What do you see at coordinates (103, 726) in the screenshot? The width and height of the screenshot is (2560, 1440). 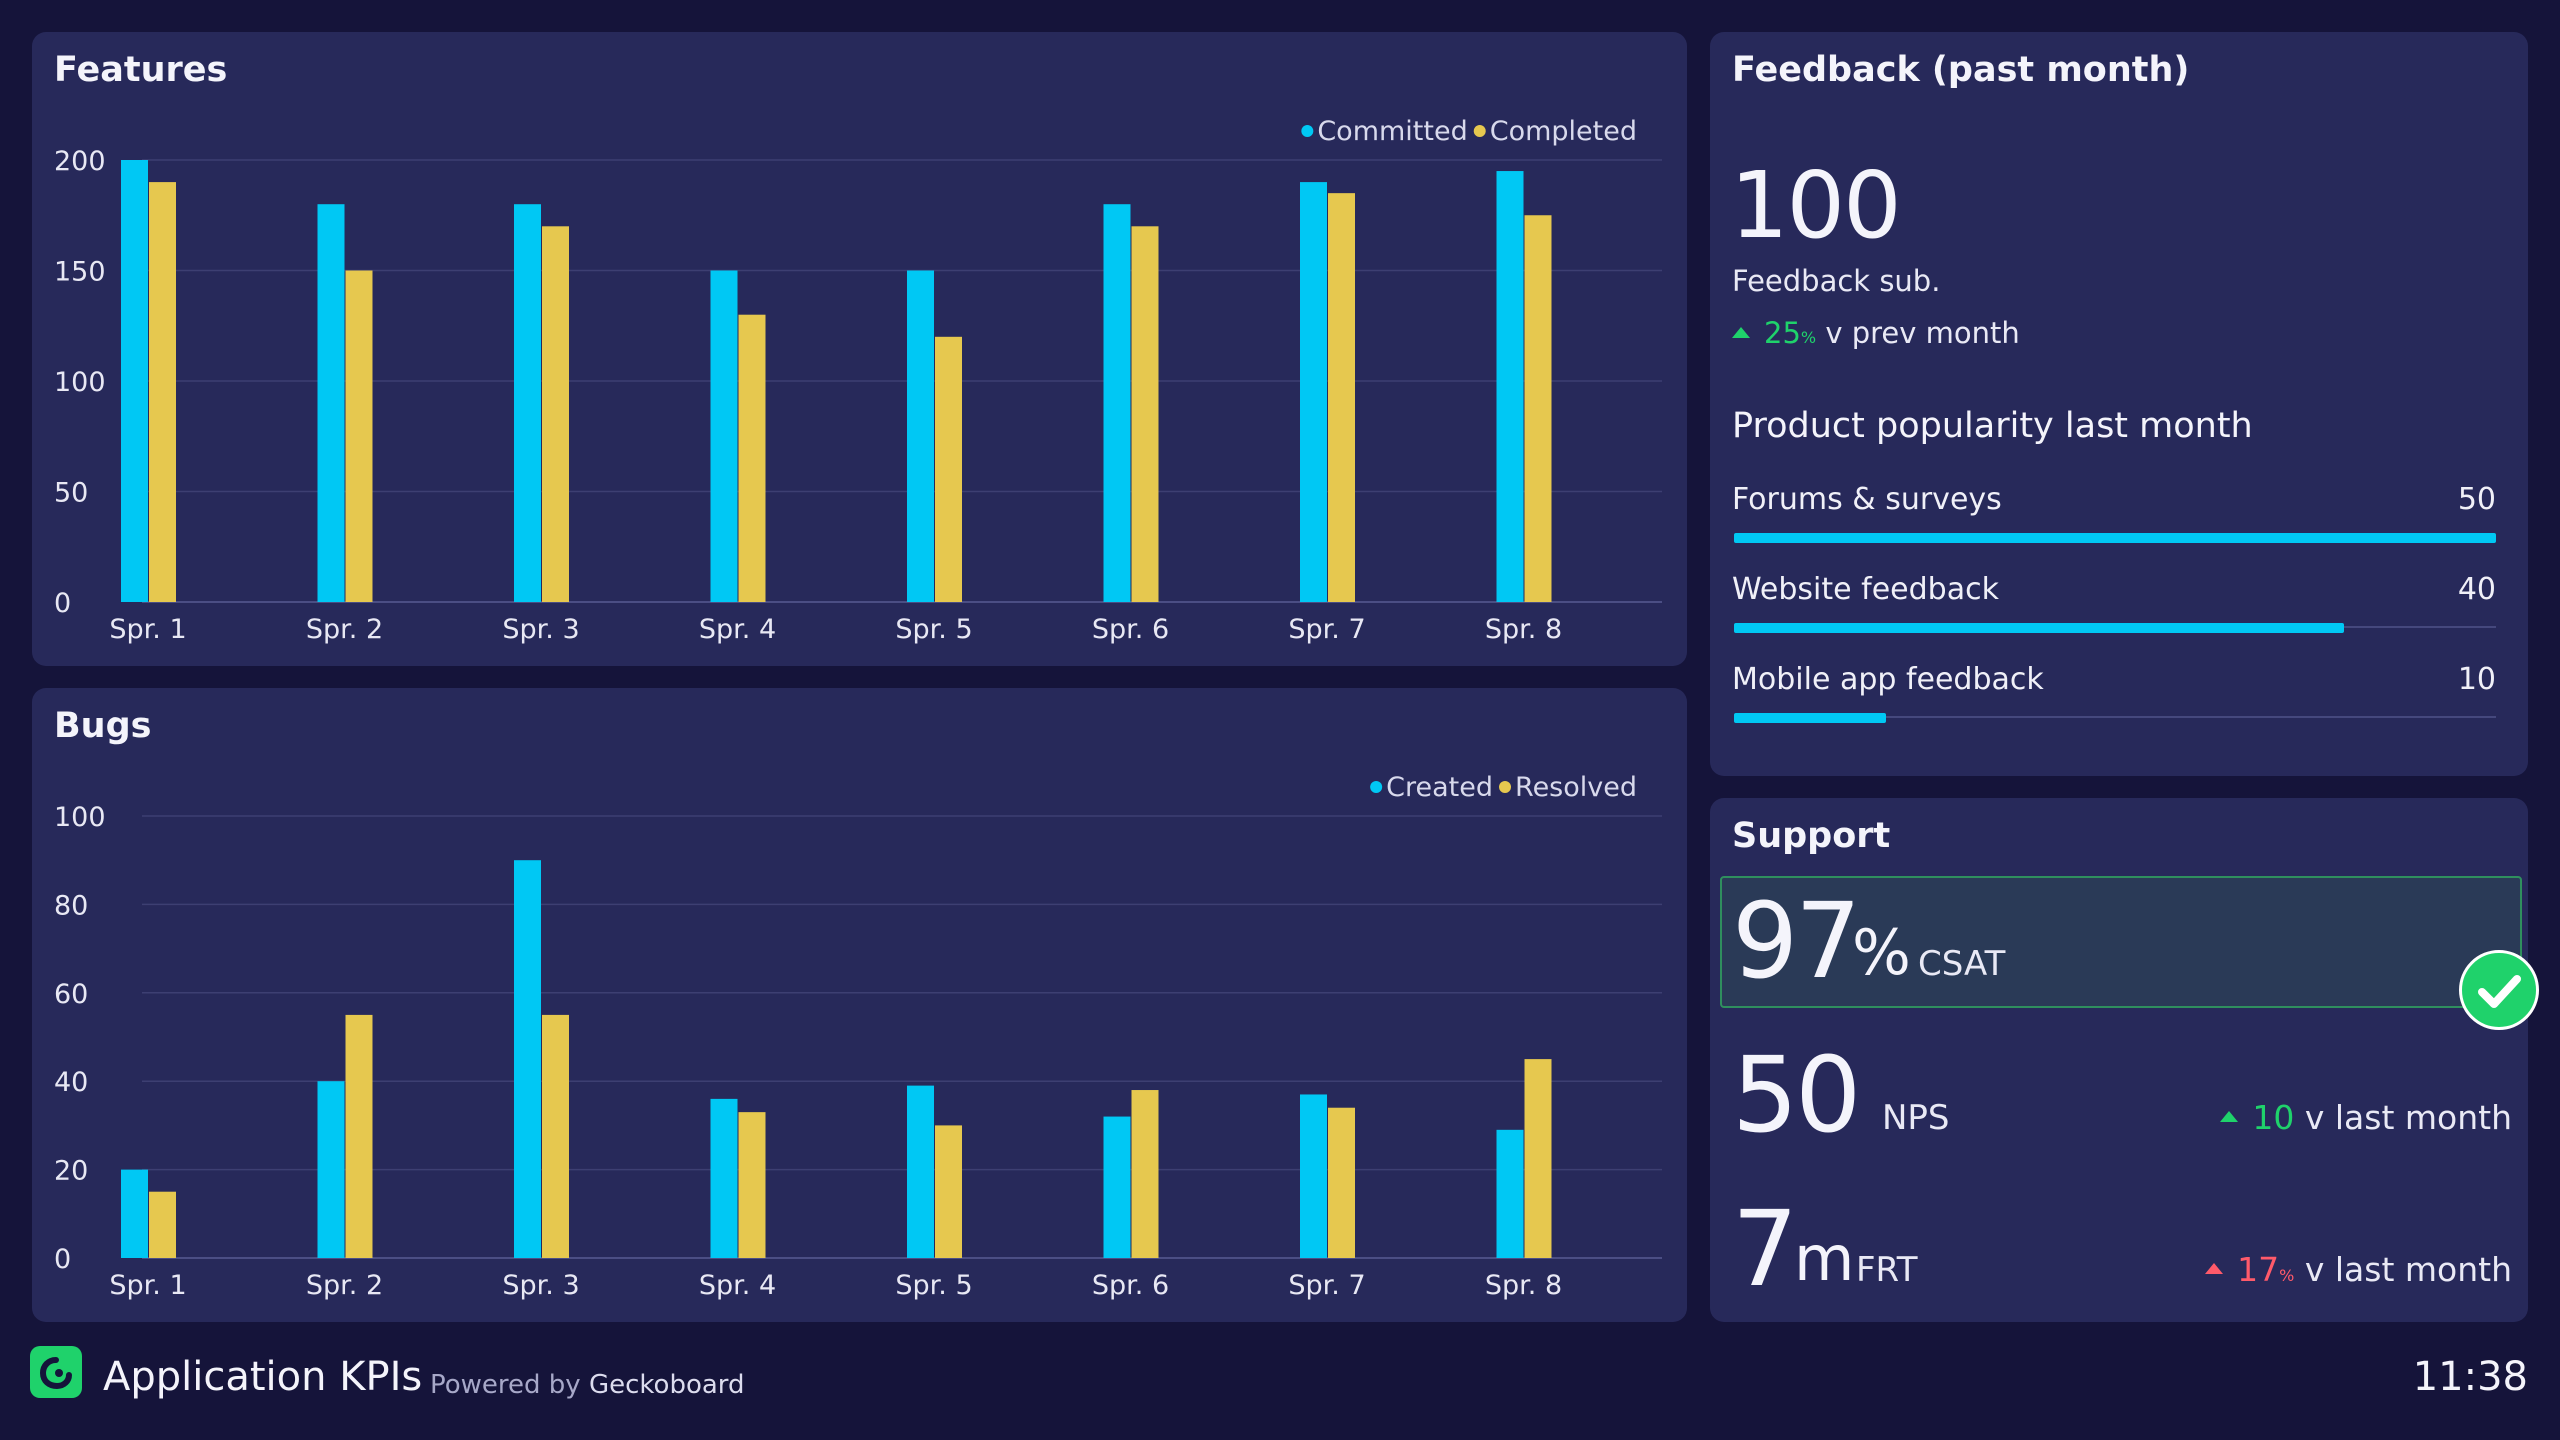 I see `bugs-title: Bugs` at bounding box center [103, 726].